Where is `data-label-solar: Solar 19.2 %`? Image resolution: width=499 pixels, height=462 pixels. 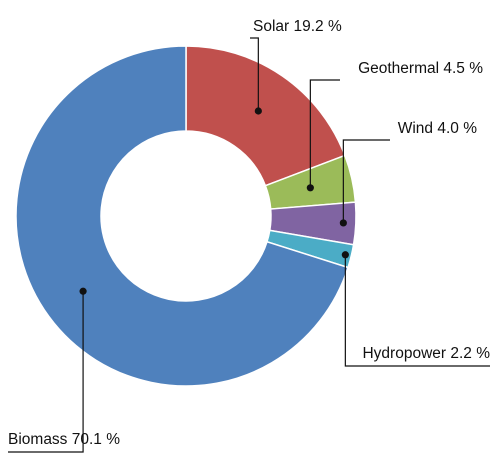 data-label-solar: Solar 19.2 % is located at coordinates (297, 26).